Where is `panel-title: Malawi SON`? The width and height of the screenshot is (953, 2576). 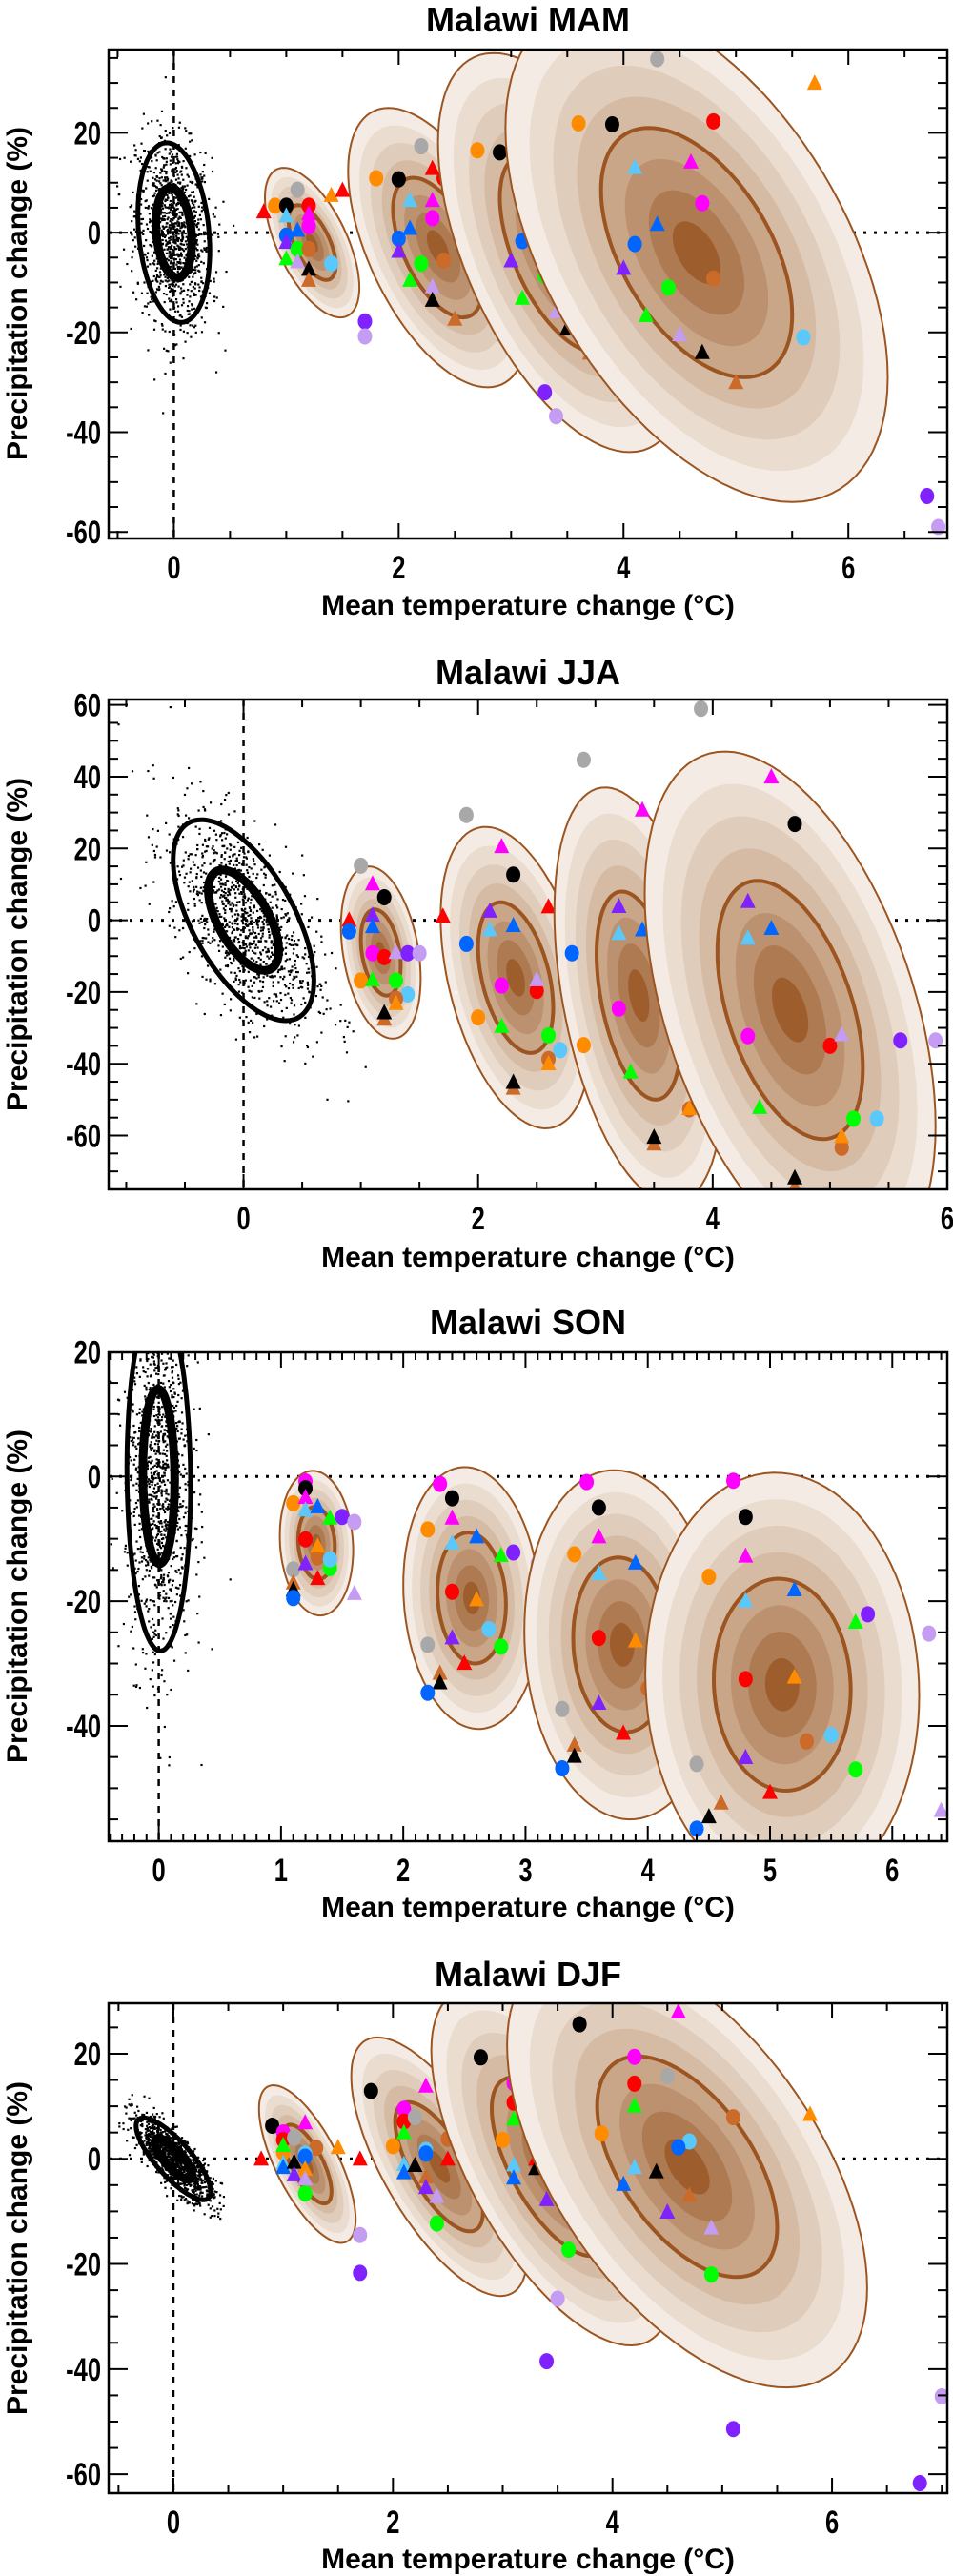 panel-title: Malawi SON is located at coordinates (528, 1322).